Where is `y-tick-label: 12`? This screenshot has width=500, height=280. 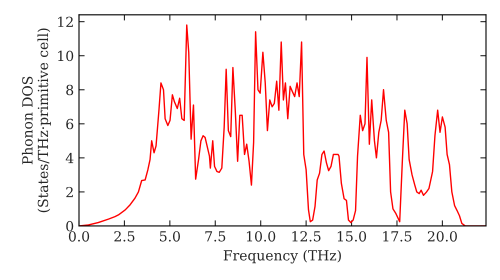
y-tick-label: 12 is located at coordinates (65, 21).